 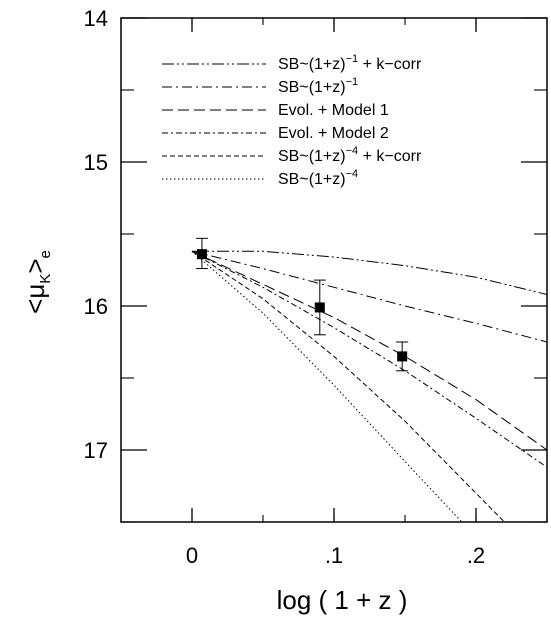 I want to click on x-tick-label: 0, so click(x=192, y=555).